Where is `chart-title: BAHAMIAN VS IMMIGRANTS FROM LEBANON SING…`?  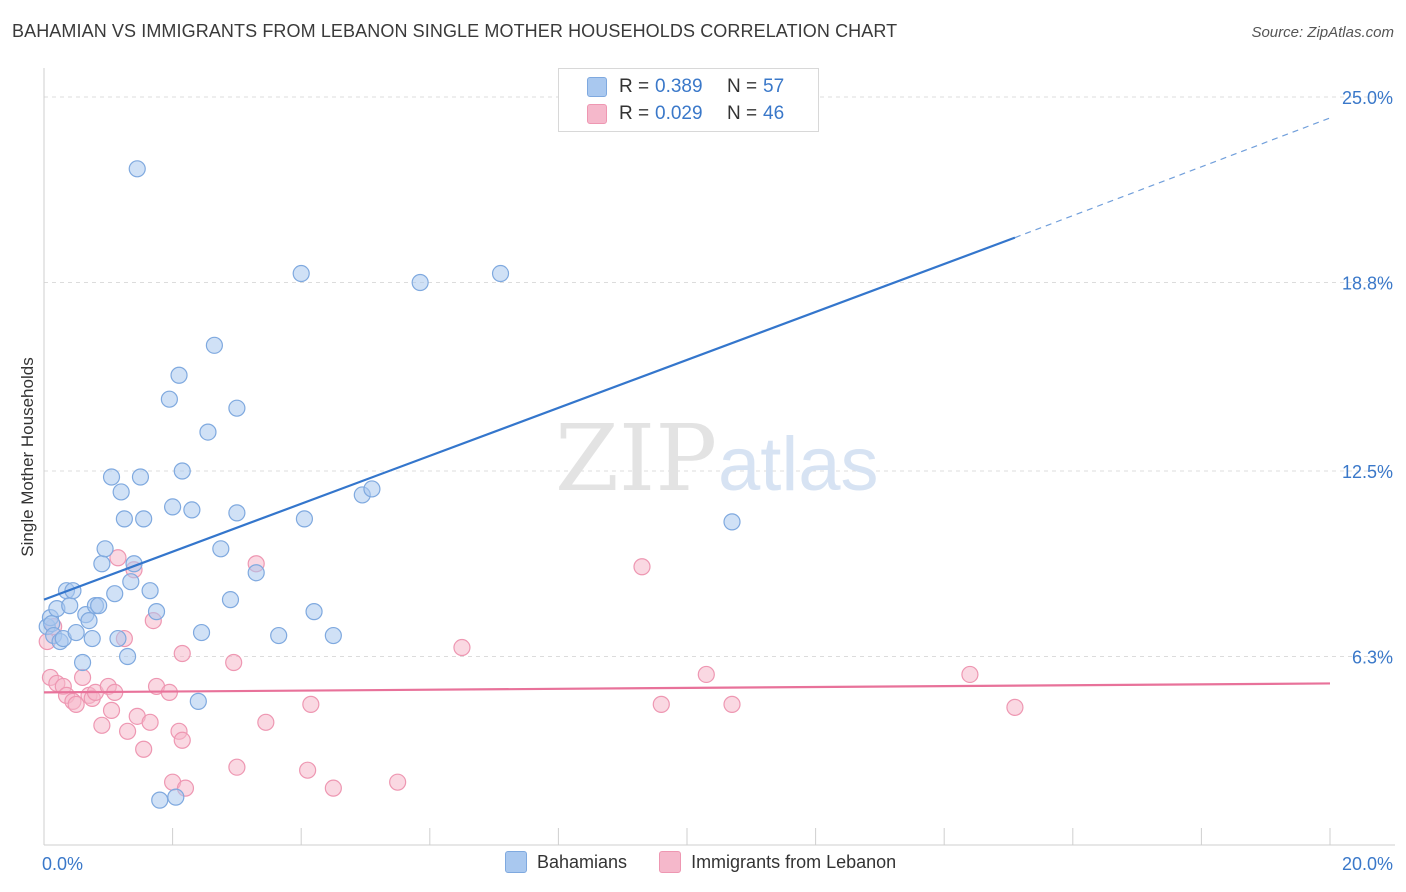
chart-title: BAHAMIAN VS IMMIGRANTS FROM LEBANON SING… is located at coordinates (455, 31).